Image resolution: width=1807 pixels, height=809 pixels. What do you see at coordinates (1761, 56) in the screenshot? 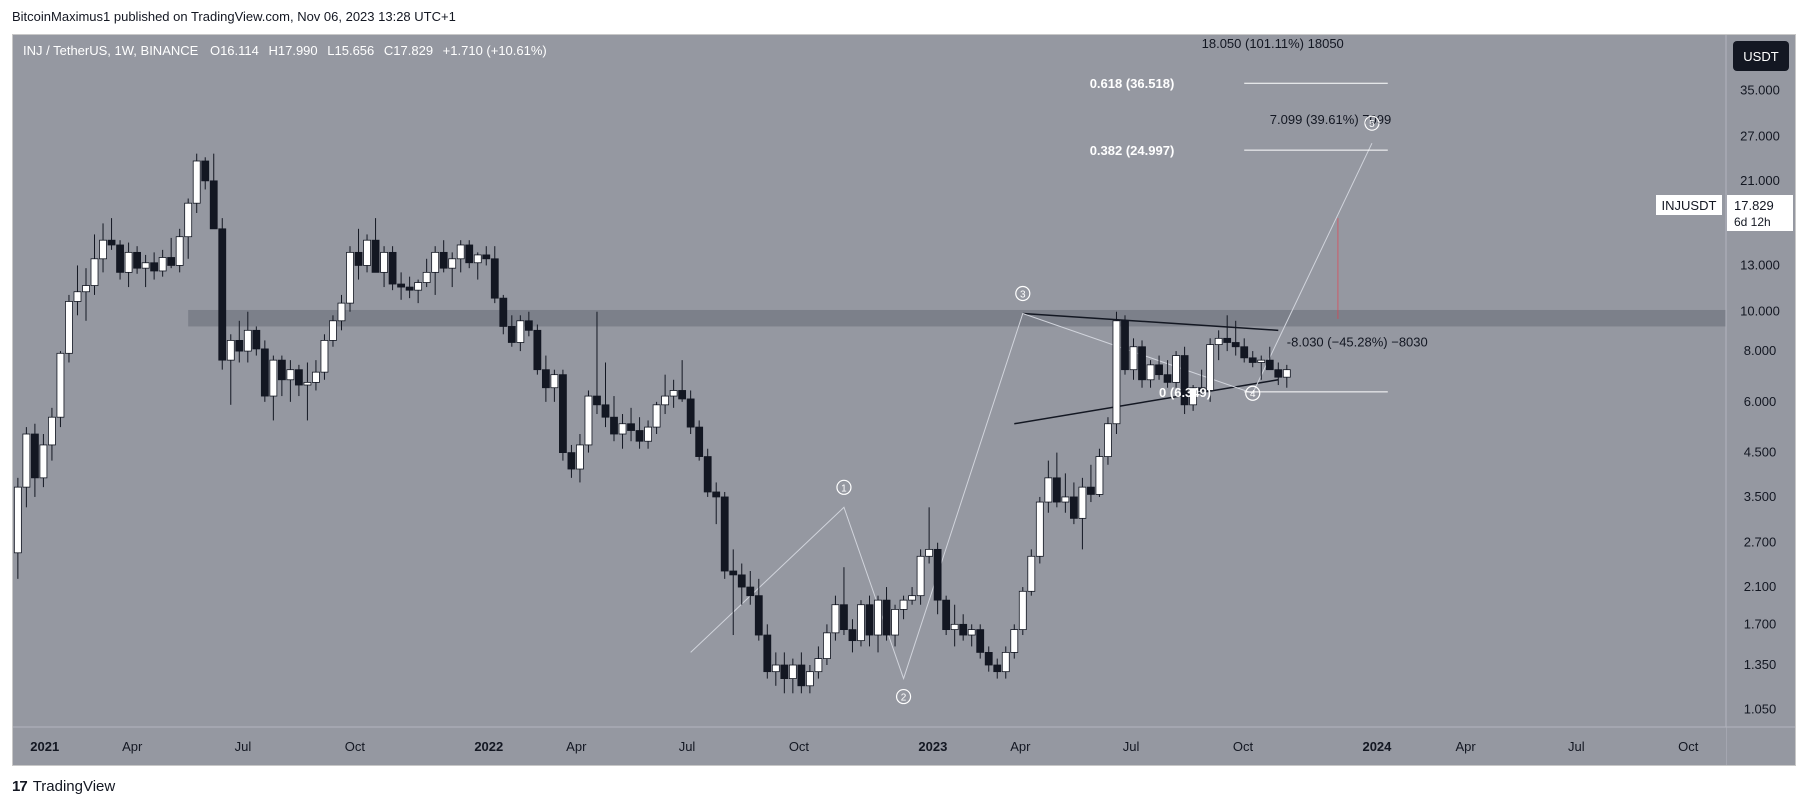
I see `currency-button` at bounding box center [1761, 56].